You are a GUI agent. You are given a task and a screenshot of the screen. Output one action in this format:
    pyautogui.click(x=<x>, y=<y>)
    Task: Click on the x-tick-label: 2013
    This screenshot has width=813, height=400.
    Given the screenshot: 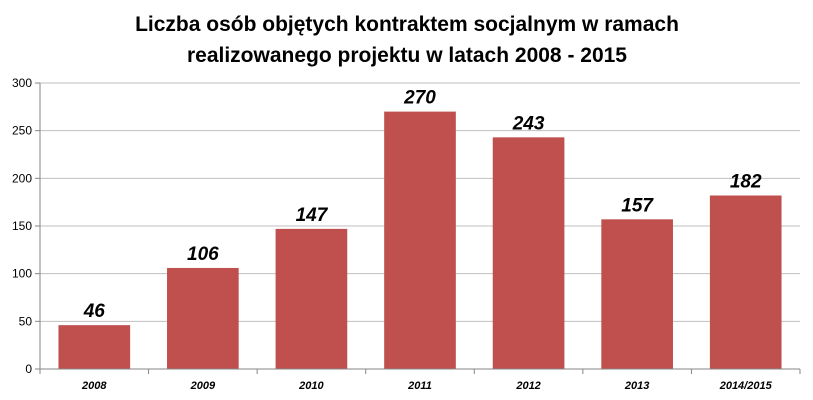 What is the action you would take?
    pyautogui.click(x=636, y=386)
    